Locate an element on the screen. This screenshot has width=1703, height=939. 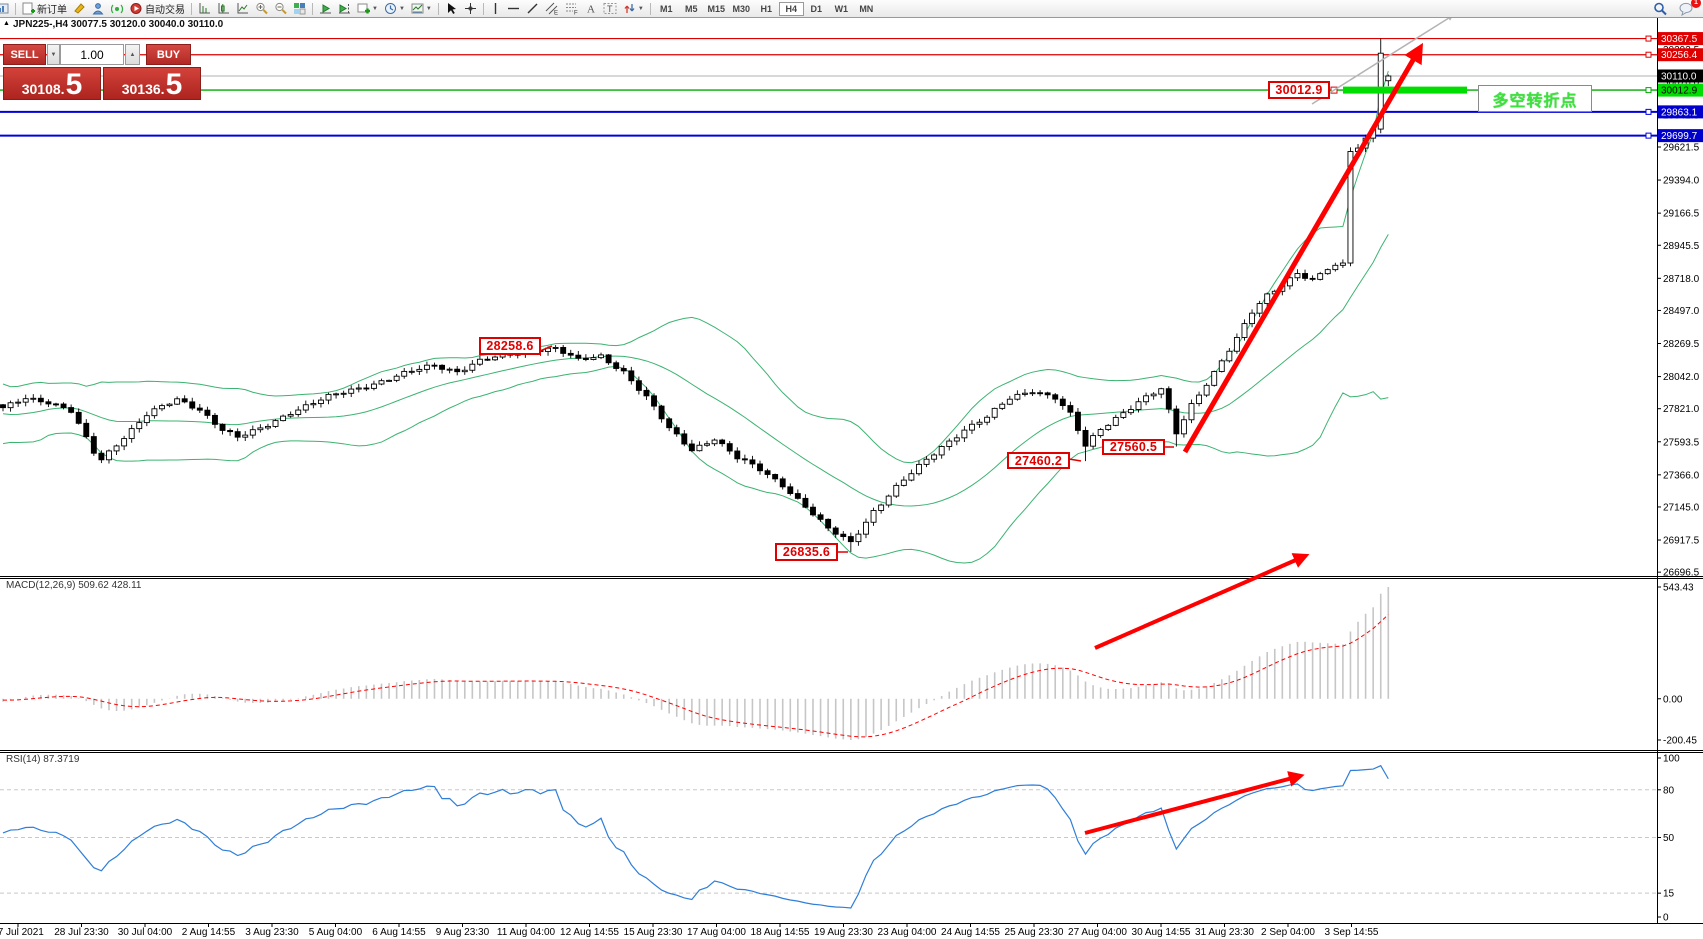
timeframe-button-M15: M15 is located at coordinates (716, 8).